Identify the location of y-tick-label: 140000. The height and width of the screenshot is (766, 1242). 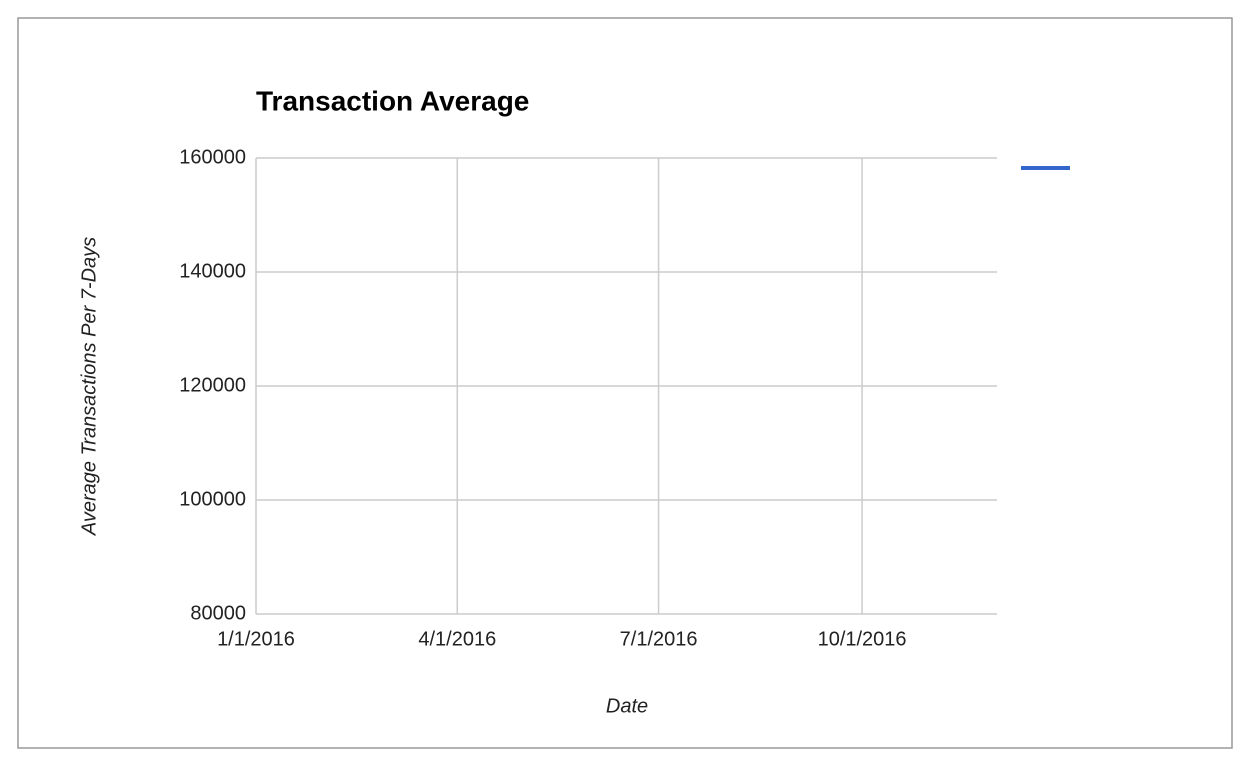
(212, 271).